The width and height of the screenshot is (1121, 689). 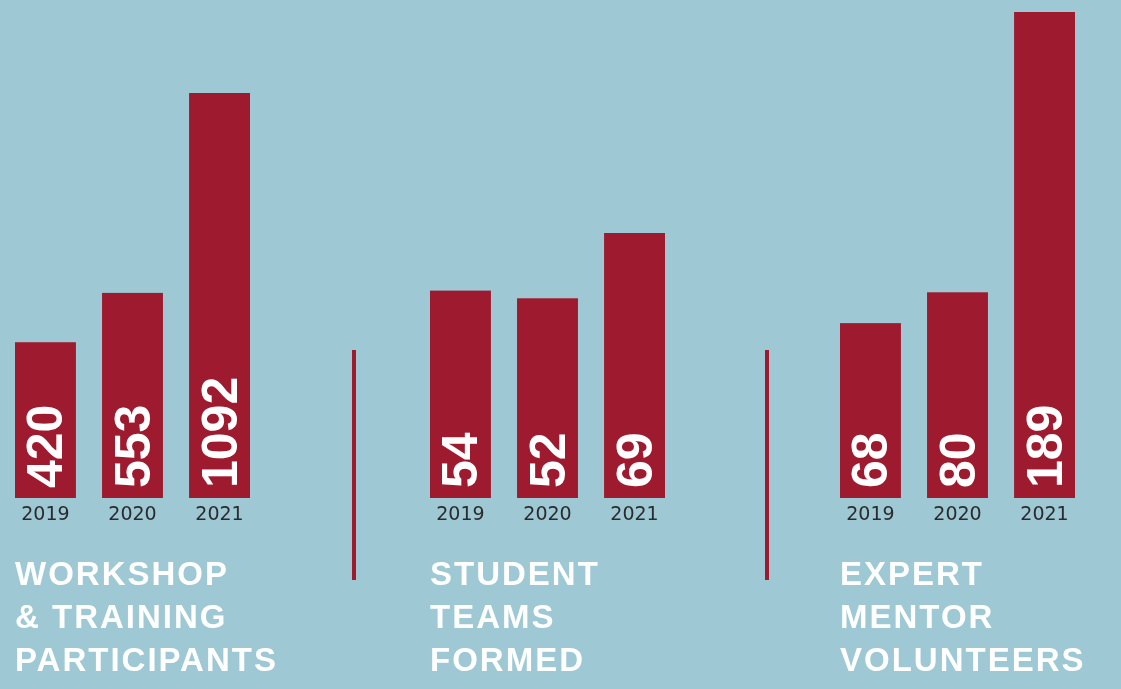 I want to click on data-label: 189, so click(x=1044, y=446).